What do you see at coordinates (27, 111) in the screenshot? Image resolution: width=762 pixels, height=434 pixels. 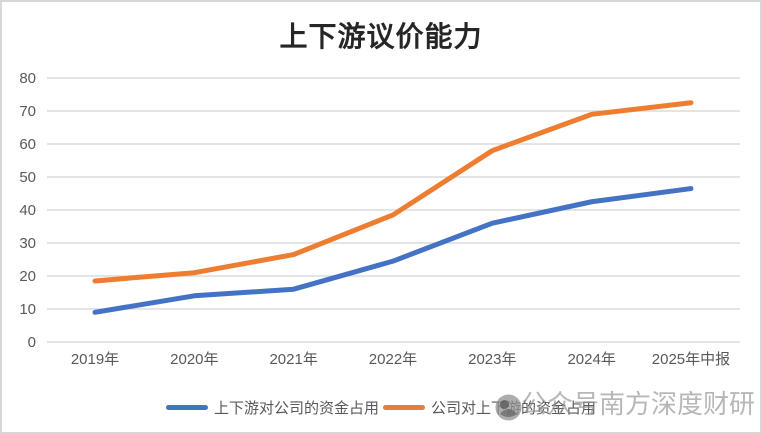 I see `y-axis-tick-label: 70` at bounding box center [27, 111].